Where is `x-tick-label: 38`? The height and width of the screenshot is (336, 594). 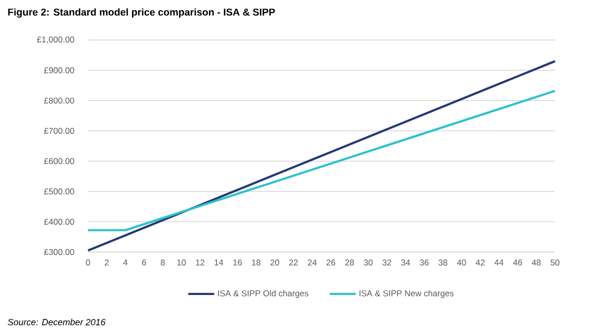 x-tick-label: 38 is located at coordinates (443, 263).